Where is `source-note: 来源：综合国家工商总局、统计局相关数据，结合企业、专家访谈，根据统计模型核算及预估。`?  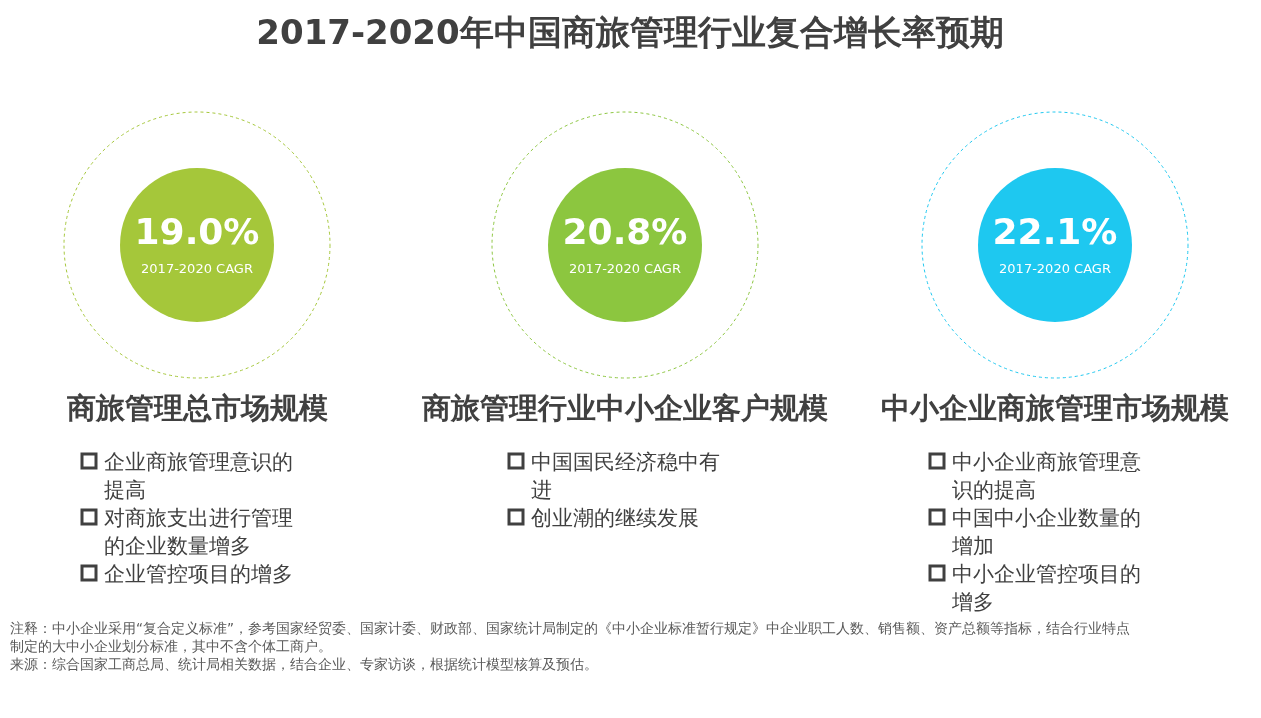
source-note: 来源：综合国家工商总局、统计局相关数据，结合企业、专家访谈，根据统计模型核算及预估。 is located at coordinates (304, 664).